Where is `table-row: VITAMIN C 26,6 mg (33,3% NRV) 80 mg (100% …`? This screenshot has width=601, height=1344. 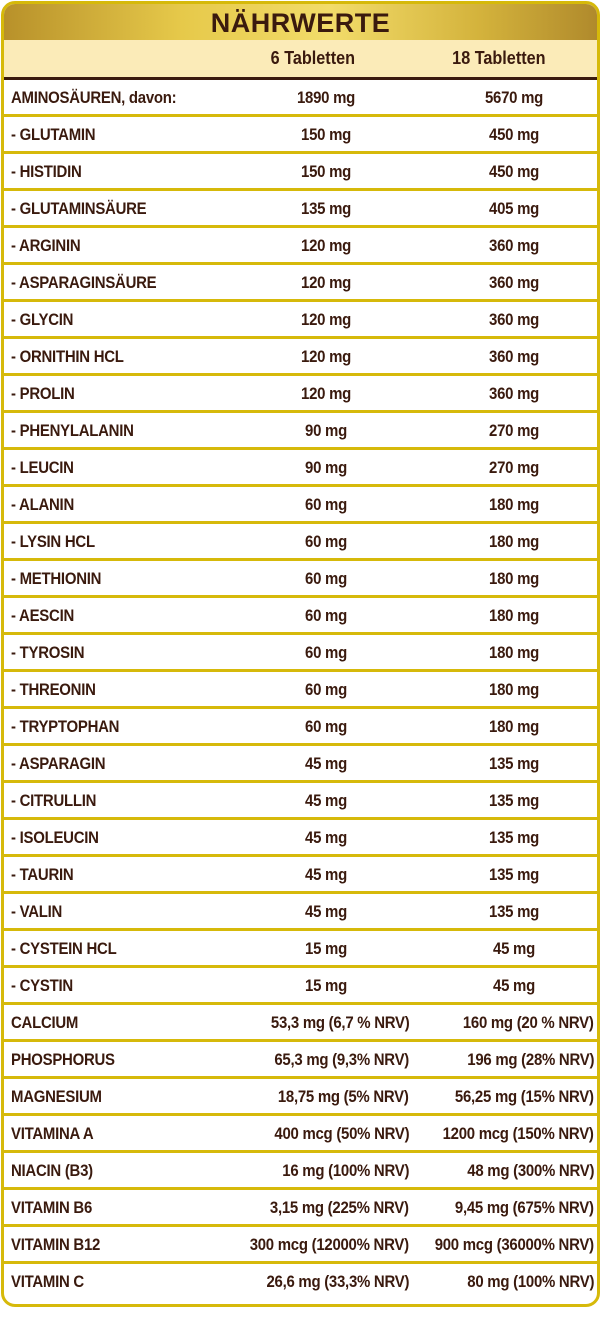 table-row: VITAMIN C 26,6 mg (33,3% NRV) 80 mg (100% … is located at coordinates (300, 1281).